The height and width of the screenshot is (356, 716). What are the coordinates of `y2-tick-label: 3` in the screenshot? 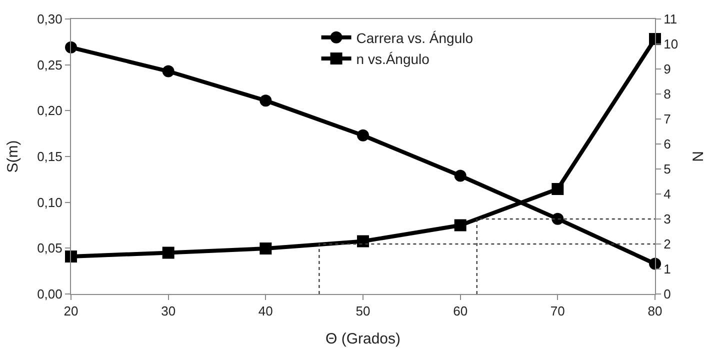 It's located at (667, 219).